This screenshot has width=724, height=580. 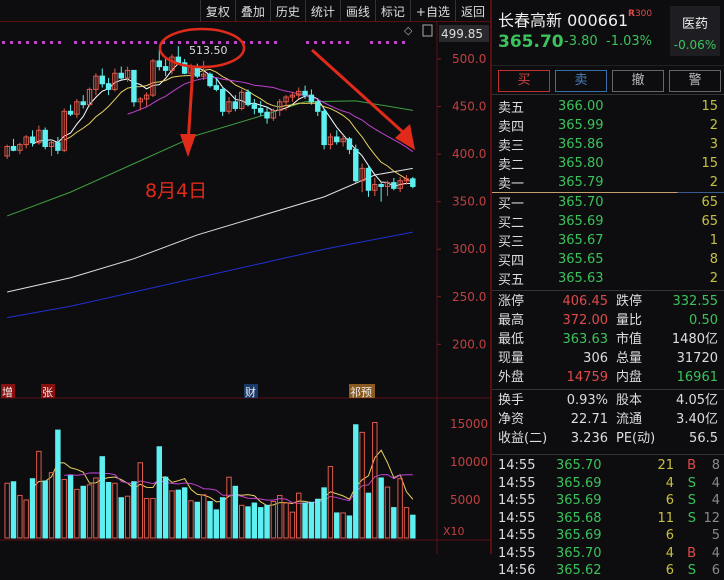 I want to click on ask-row: 卖二 365.80 15, so click(x=608, y=163).